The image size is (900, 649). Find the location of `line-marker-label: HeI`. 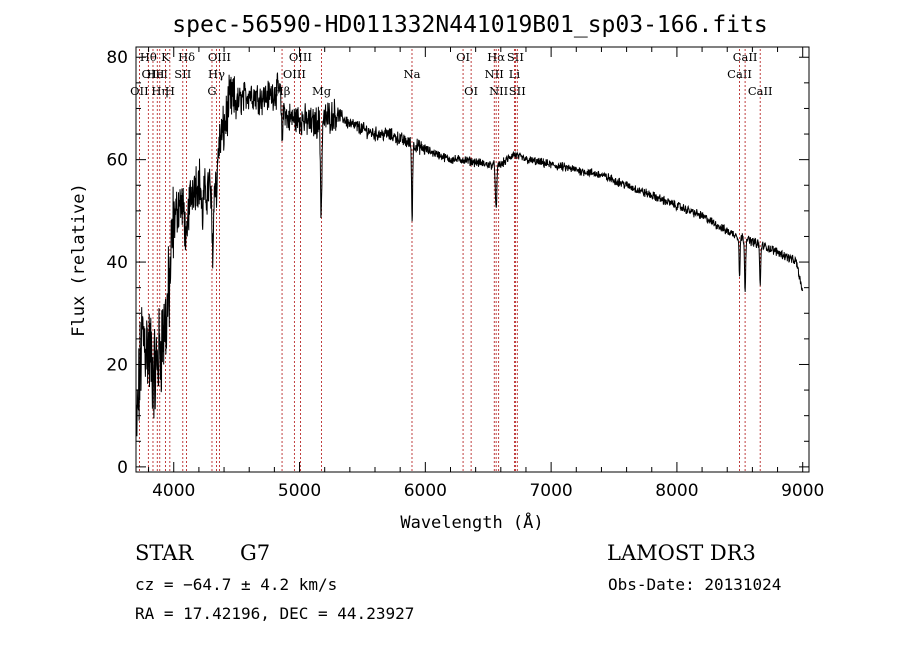

line-marker-label: HeI is located at coordinates (157, 74).